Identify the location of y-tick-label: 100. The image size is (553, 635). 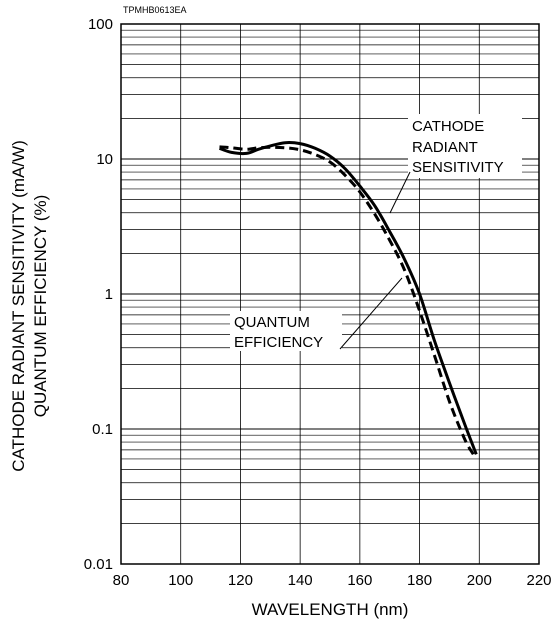
(100, 24).